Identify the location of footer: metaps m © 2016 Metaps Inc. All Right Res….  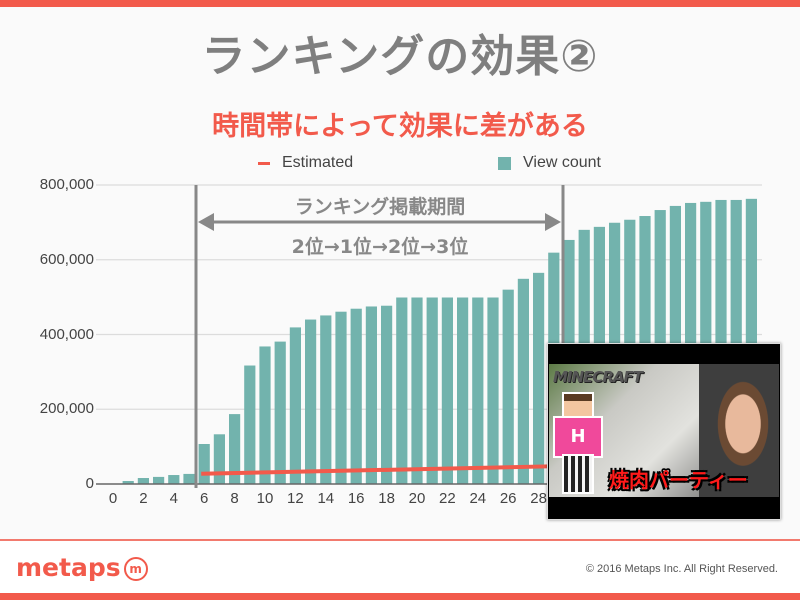
(400, 567).